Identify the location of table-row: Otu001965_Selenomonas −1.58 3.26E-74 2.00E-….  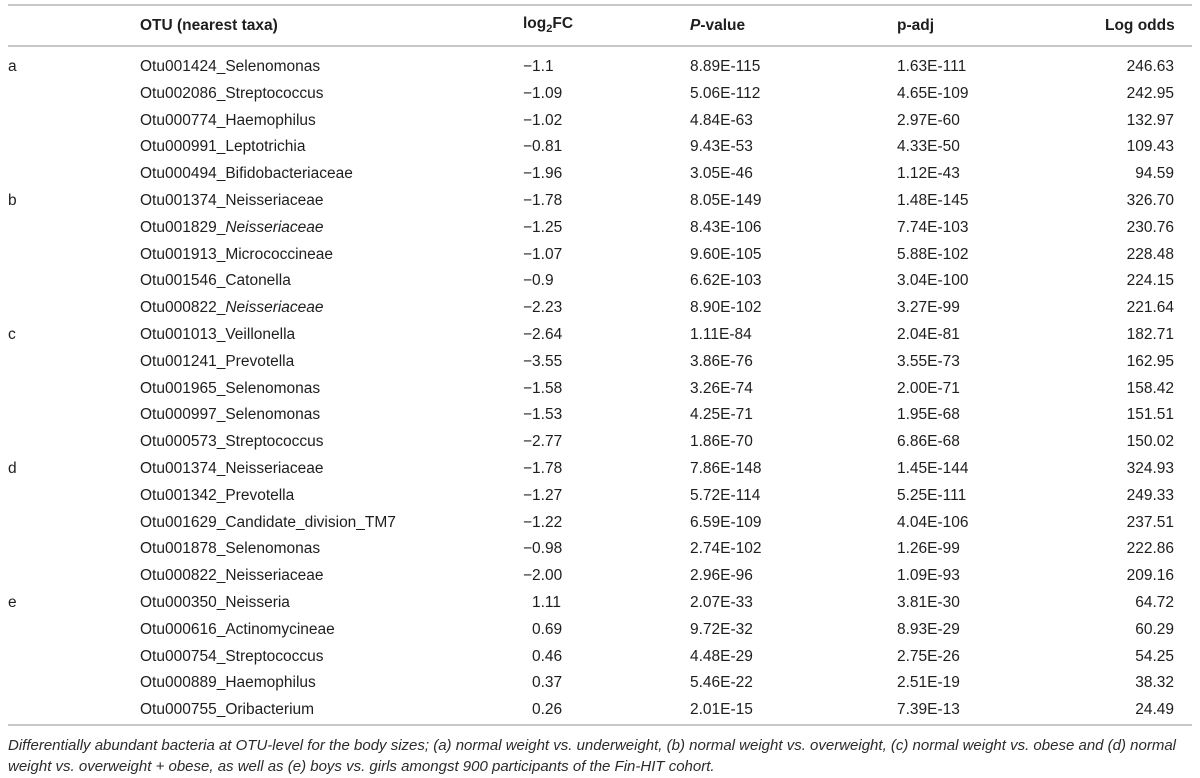
(600, 389).